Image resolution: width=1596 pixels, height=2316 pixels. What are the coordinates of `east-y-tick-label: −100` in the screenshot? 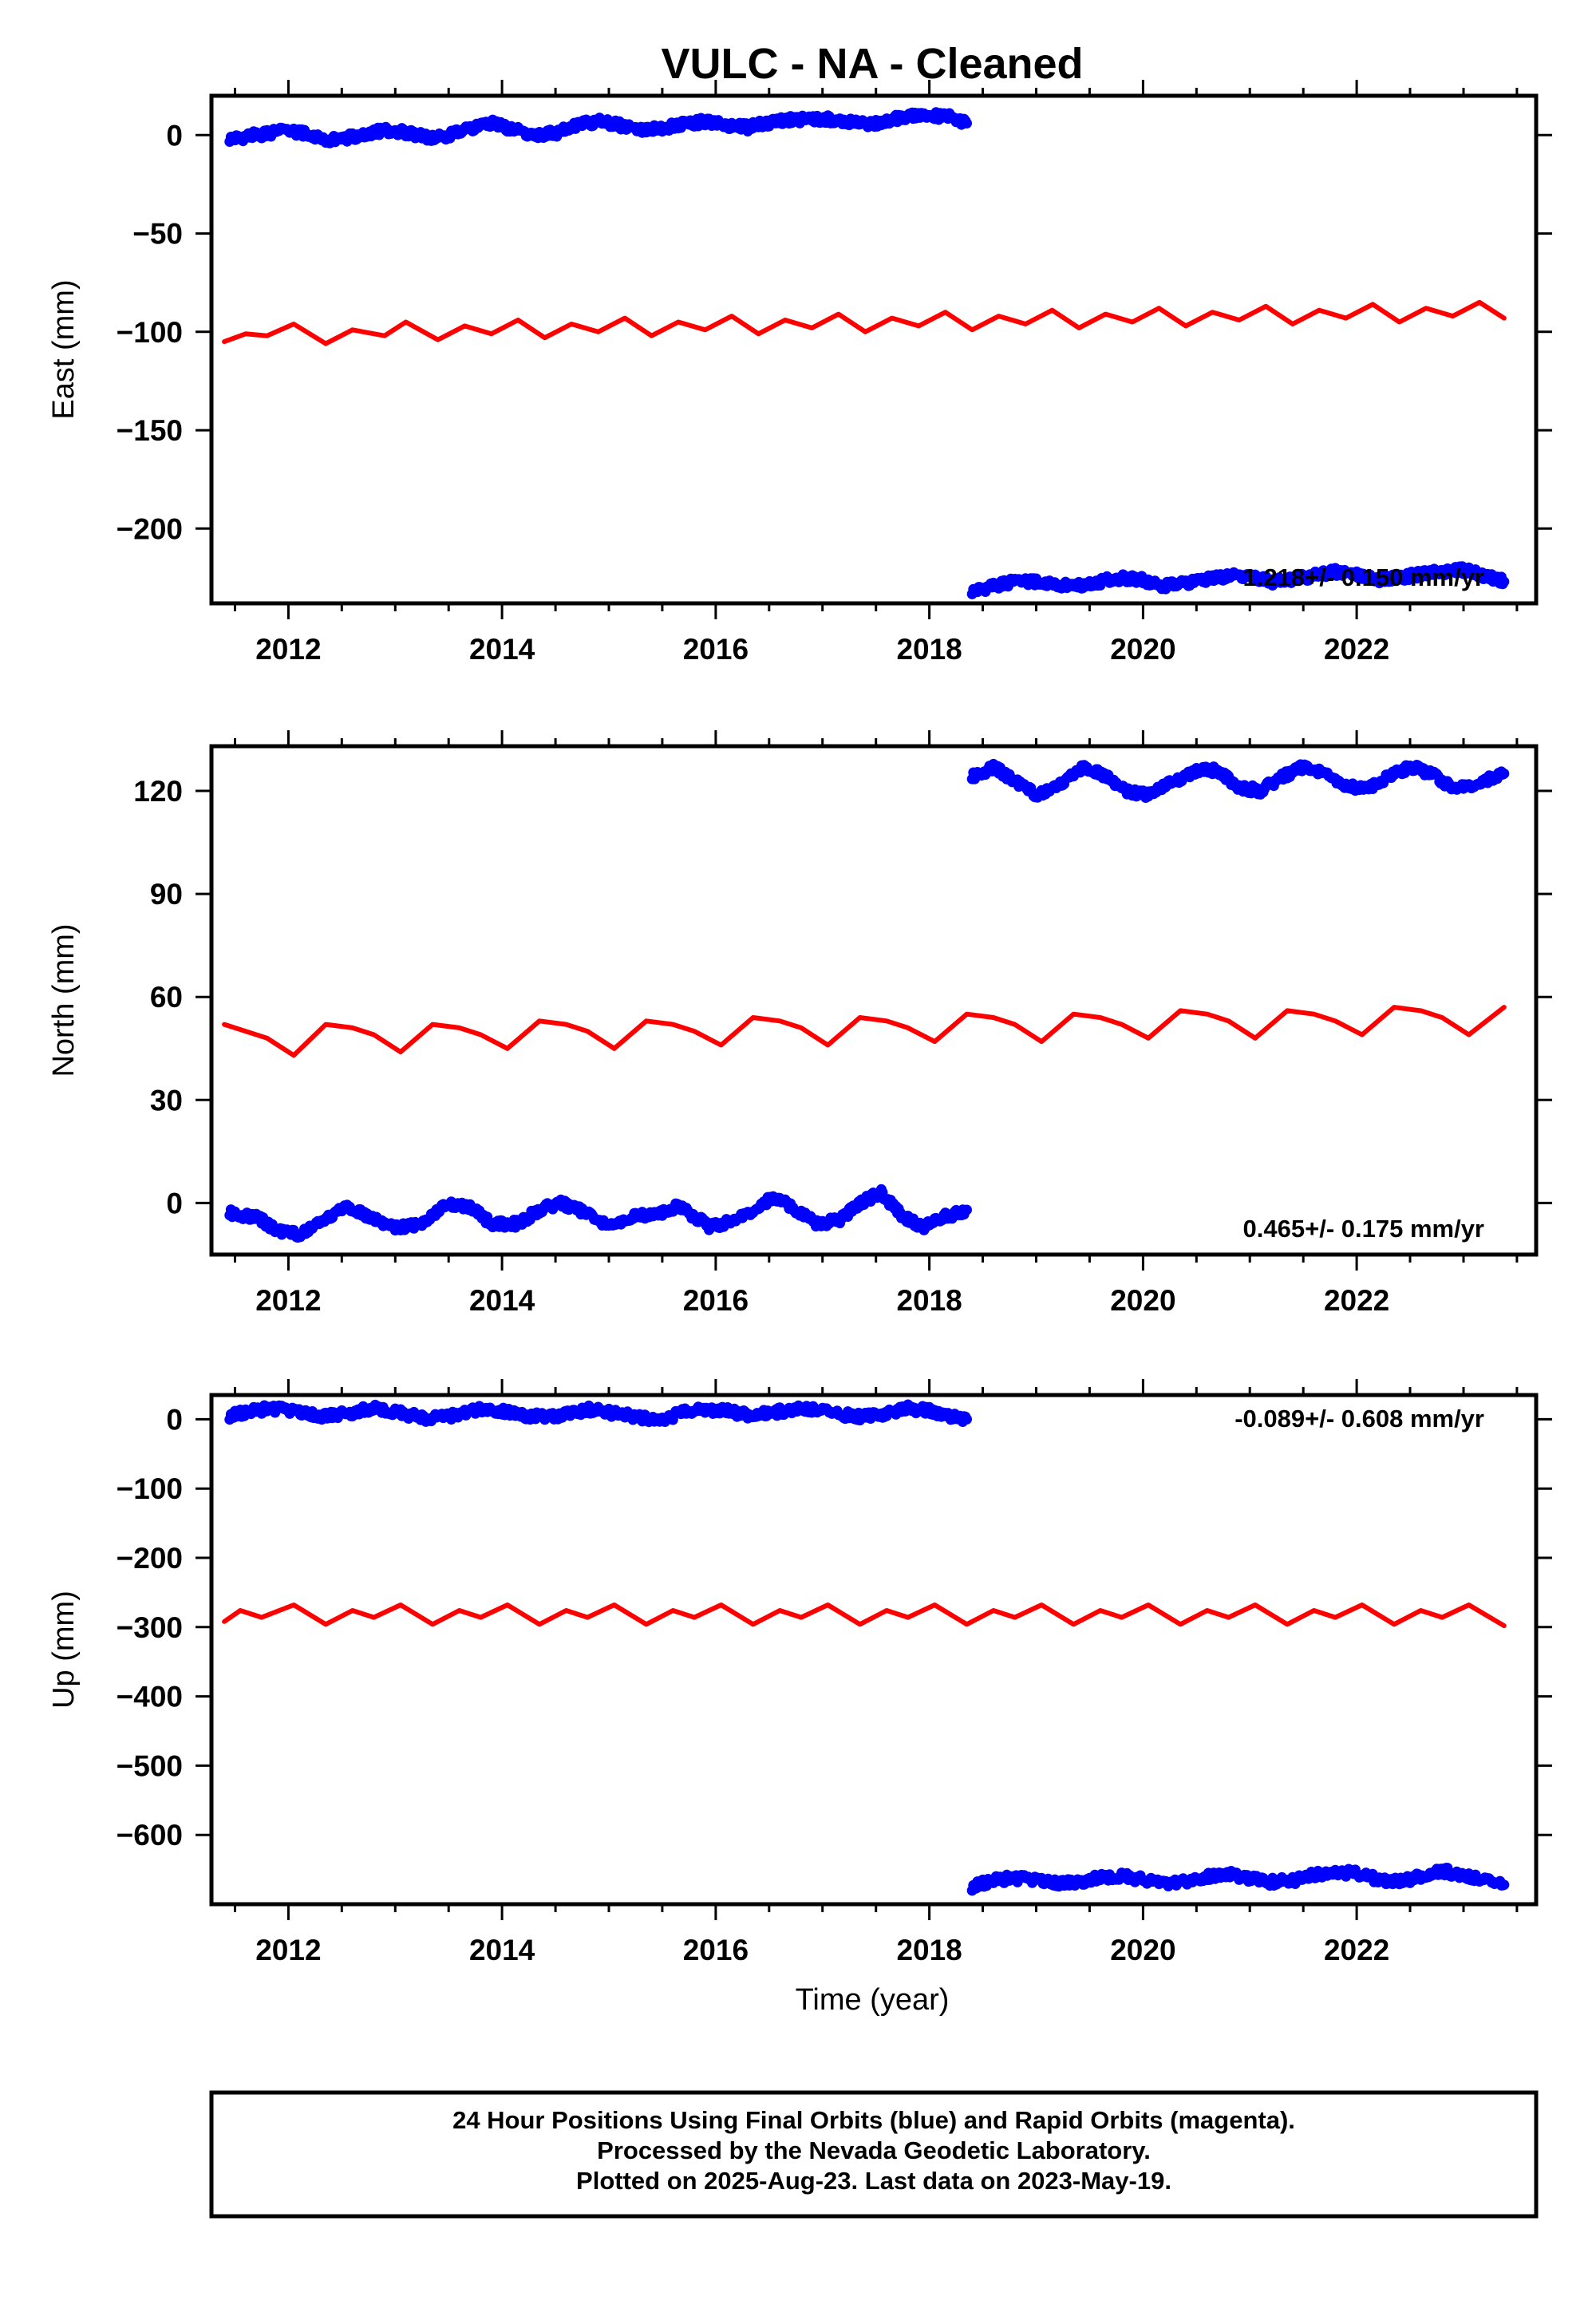 It's located at (150, 332).